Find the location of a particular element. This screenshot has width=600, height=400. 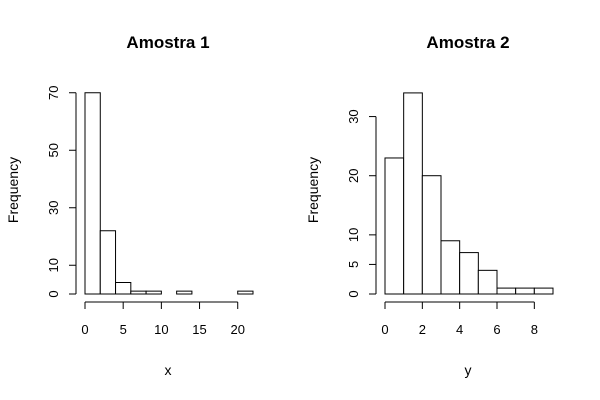

x-tick-label: 20 is located at coordinates (237, 329).